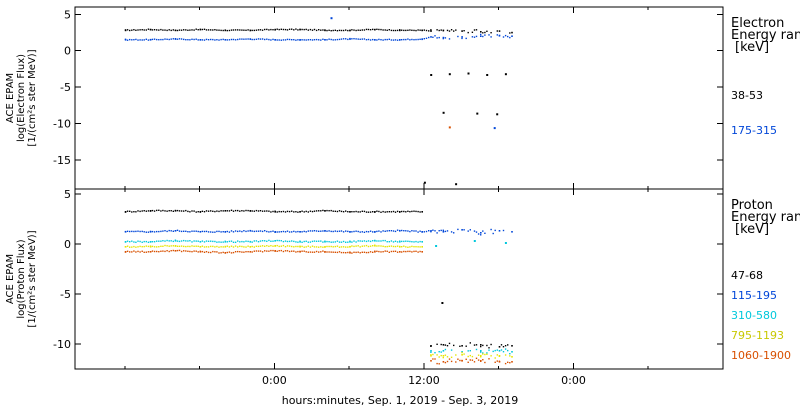 The width and height of the screenshot is (800, 410). I want to click on legend-entry: 795-1193, so click(757, 335).